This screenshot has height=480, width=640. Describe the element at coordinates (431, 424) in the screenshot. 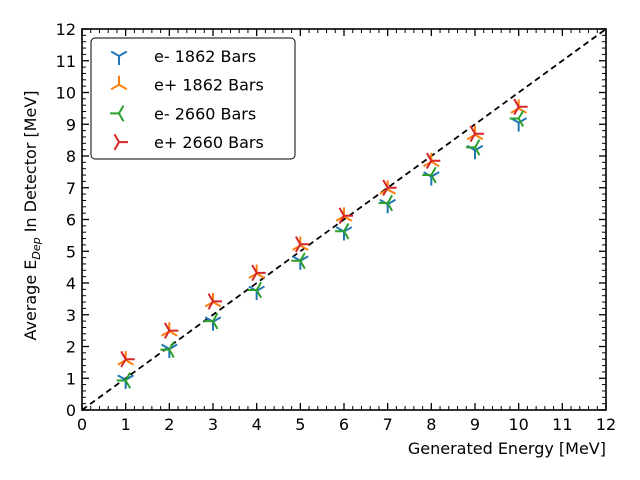

I see `x-tick-label: 8` at that location.